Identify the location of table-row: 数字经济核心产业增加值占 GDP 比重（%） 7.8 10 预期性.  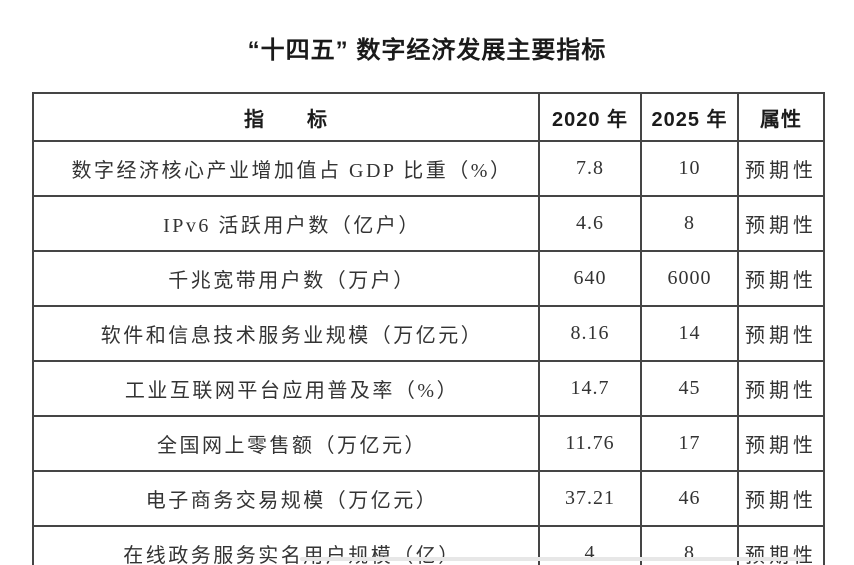
(428, 168).